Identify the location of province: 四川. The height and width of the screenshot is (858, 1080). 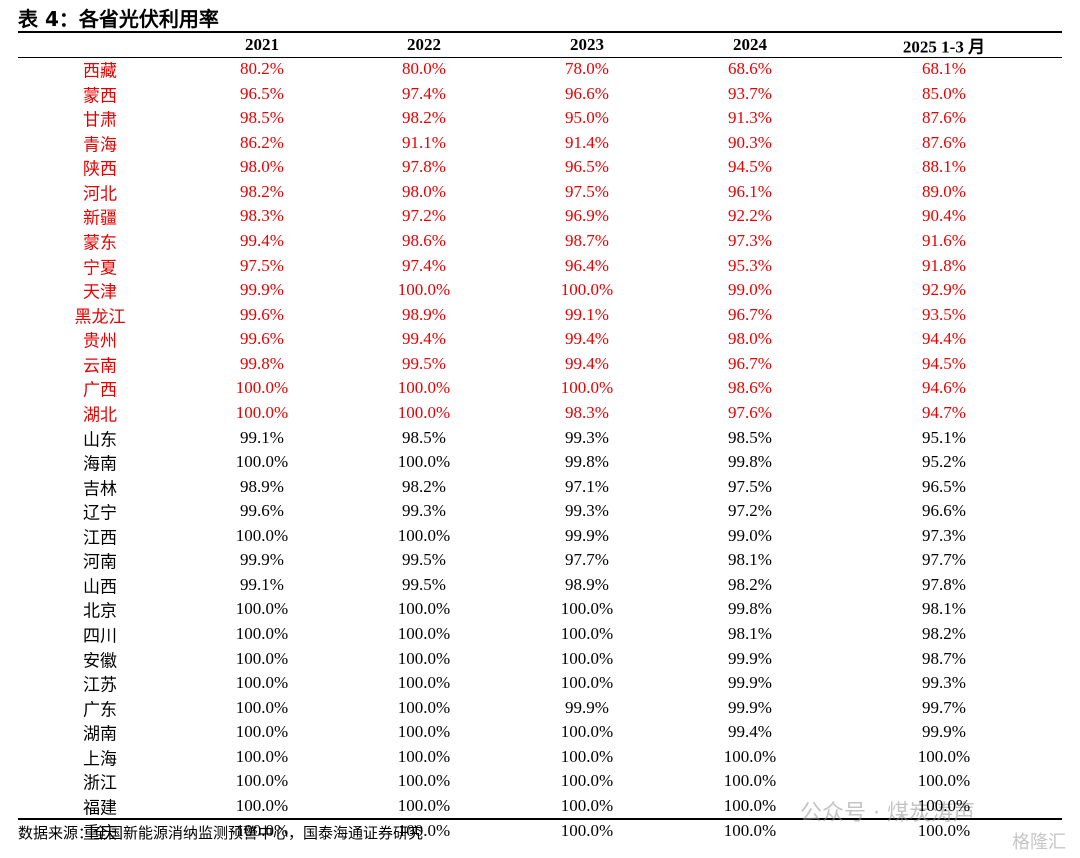
(100, 636).